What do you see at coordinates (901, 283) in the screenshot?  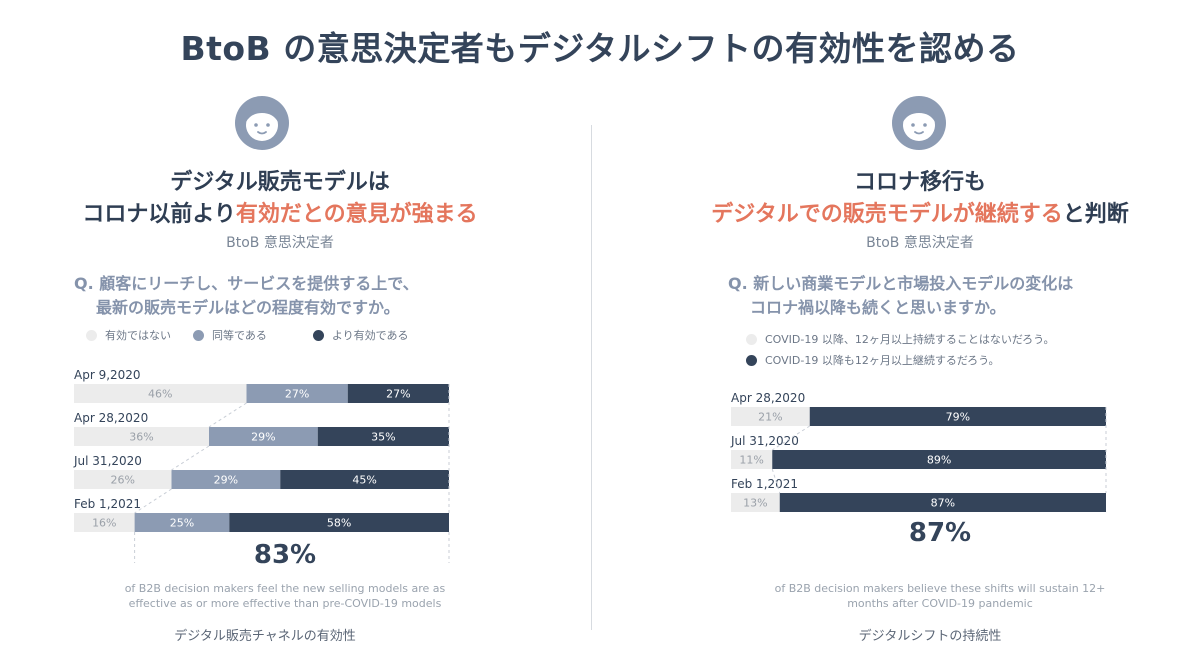 I see `right-question-line1: Q. 新しい商業モデルと市場投入モデルの変化は` at bounding box center [901, 283].